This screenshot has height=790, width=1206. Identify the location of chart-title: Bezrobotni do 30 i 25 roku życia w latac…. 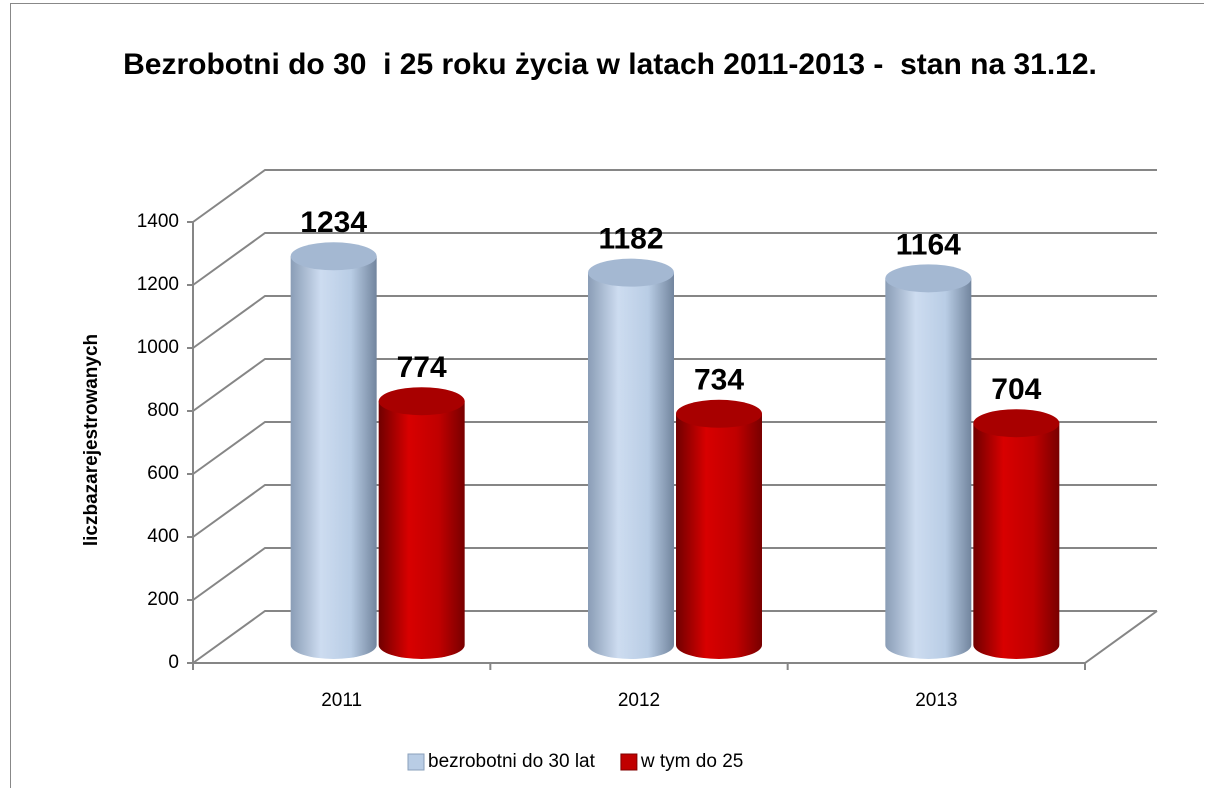
(610, 64).